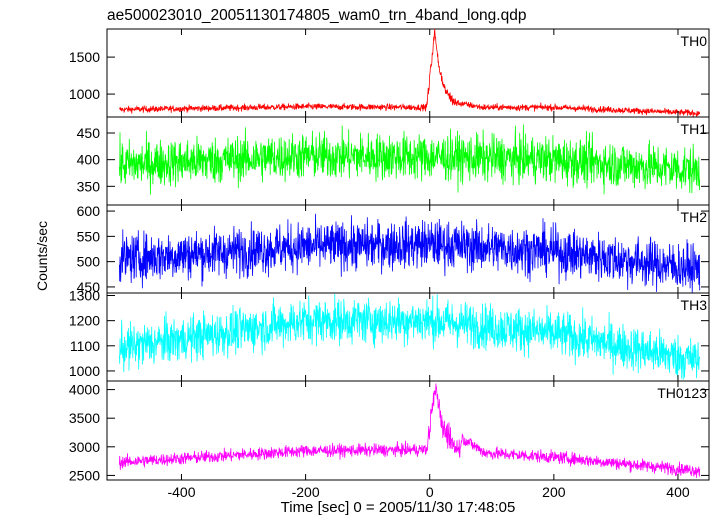 Image resolution: width=717 pixels, height=516 pixels. Describe the element at coordinates (89, 160) in the screenshot. I see `y-tick-label: 400` at that location.